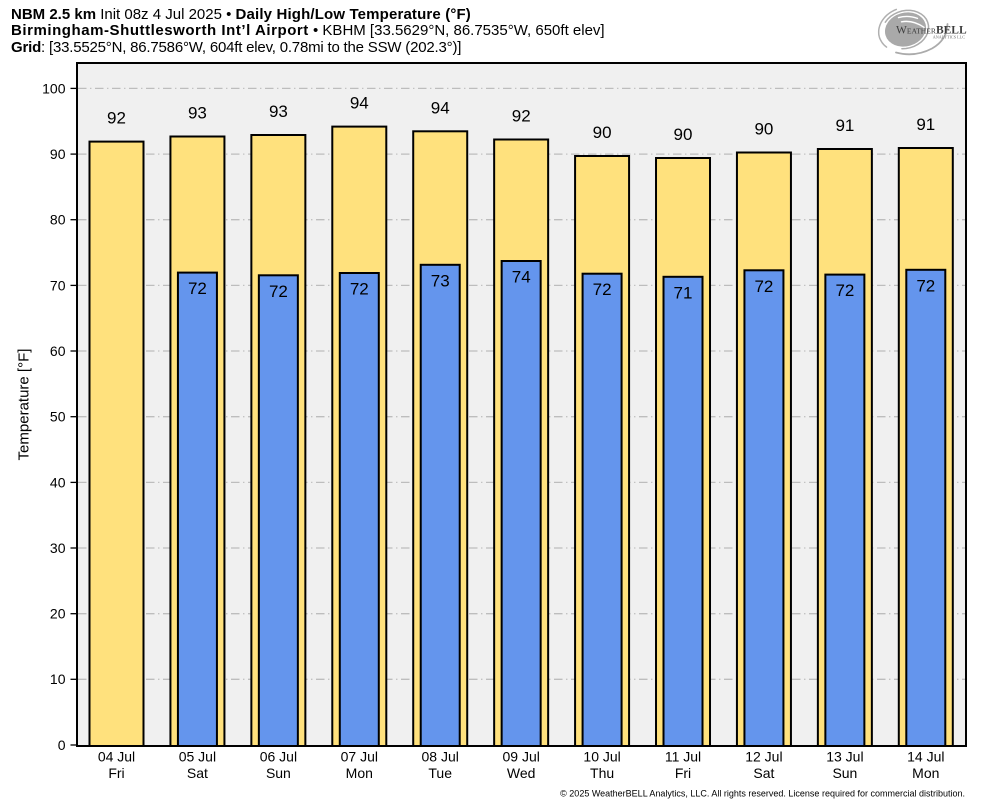  What do you see at coordinates (58, 679) in the screenshot?
I see `svg-text: 10` at bounding box center [58, 679].